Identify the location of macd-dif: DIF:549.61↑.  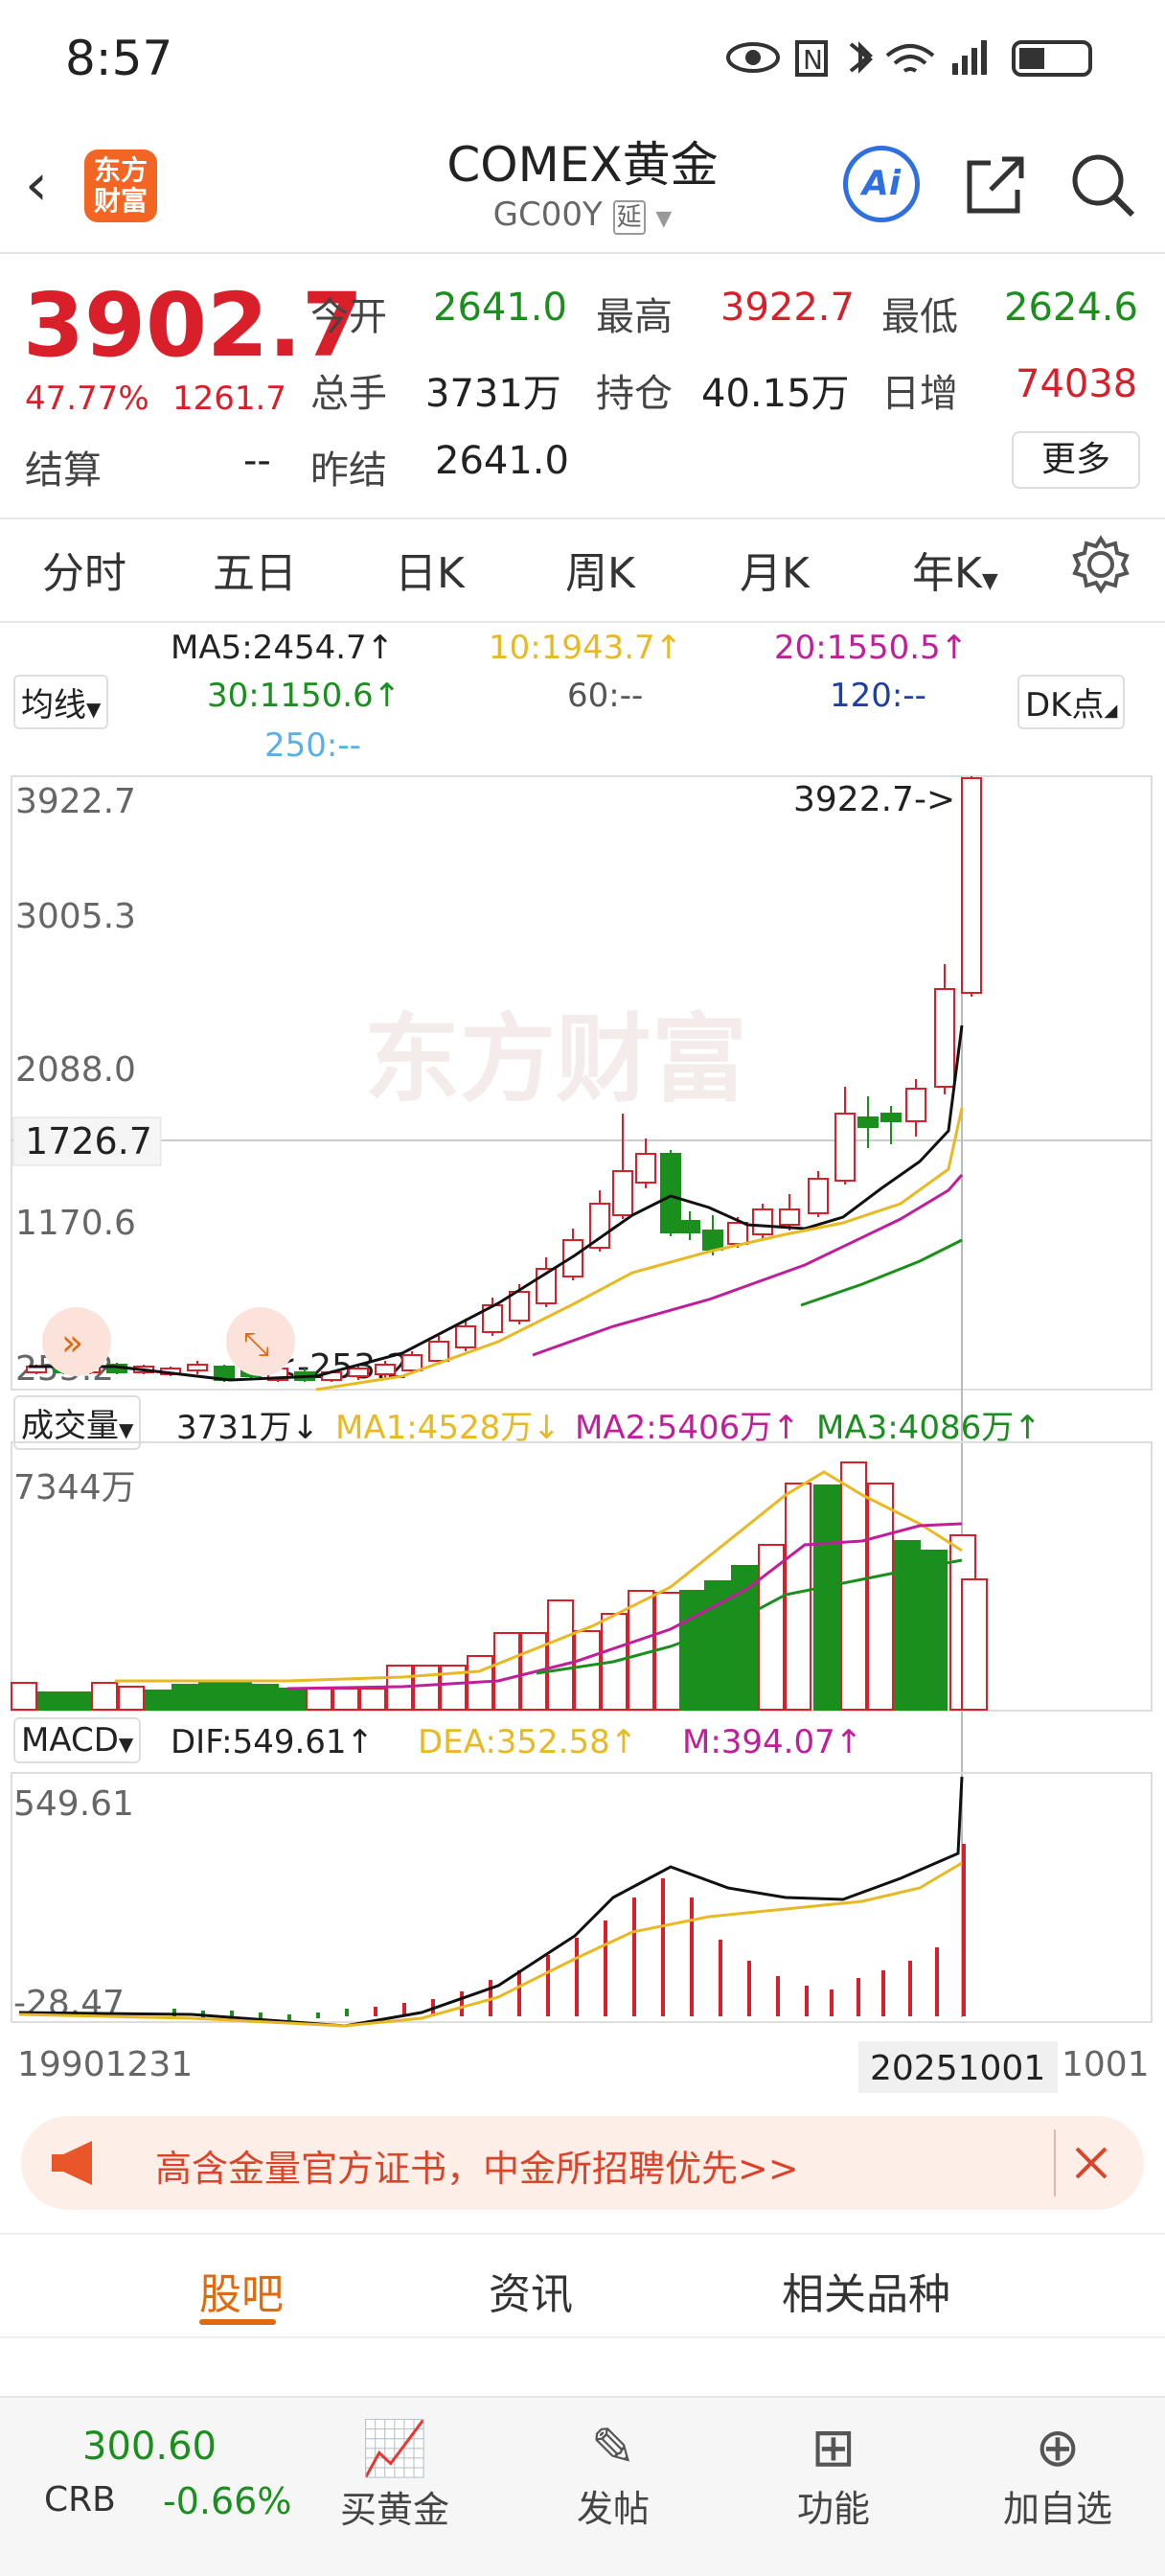
(273, 1742).